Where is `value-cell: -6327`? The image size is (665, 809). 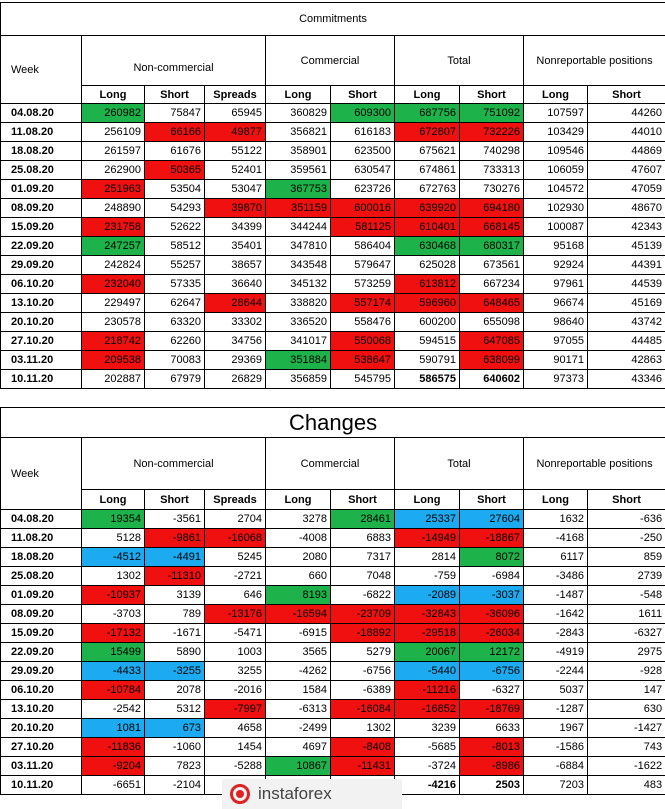
value-cell: -6327 is located at coordinates (625, 633).